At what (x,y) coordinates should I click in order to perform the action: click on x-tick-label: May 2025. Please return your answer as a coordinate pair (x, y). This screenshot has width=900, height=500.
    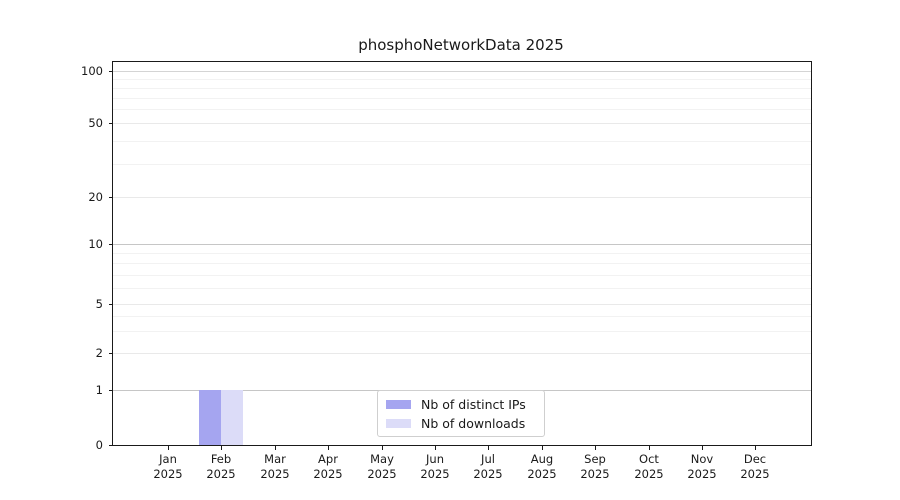
    Looking at the image, I should click on (382, 466).